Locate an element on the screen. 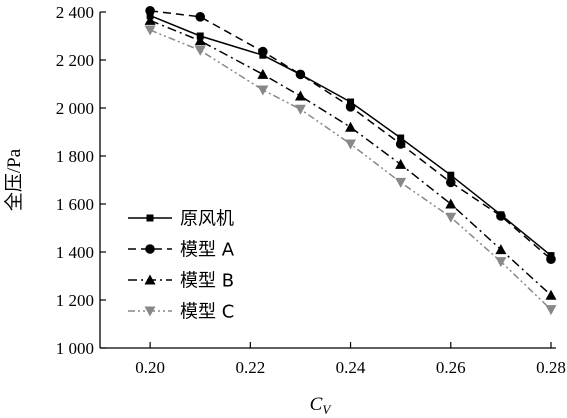 The width and height of the screenshot is (567, 418). x-tick-label: 0.22 is located at coordinates (250, 367).